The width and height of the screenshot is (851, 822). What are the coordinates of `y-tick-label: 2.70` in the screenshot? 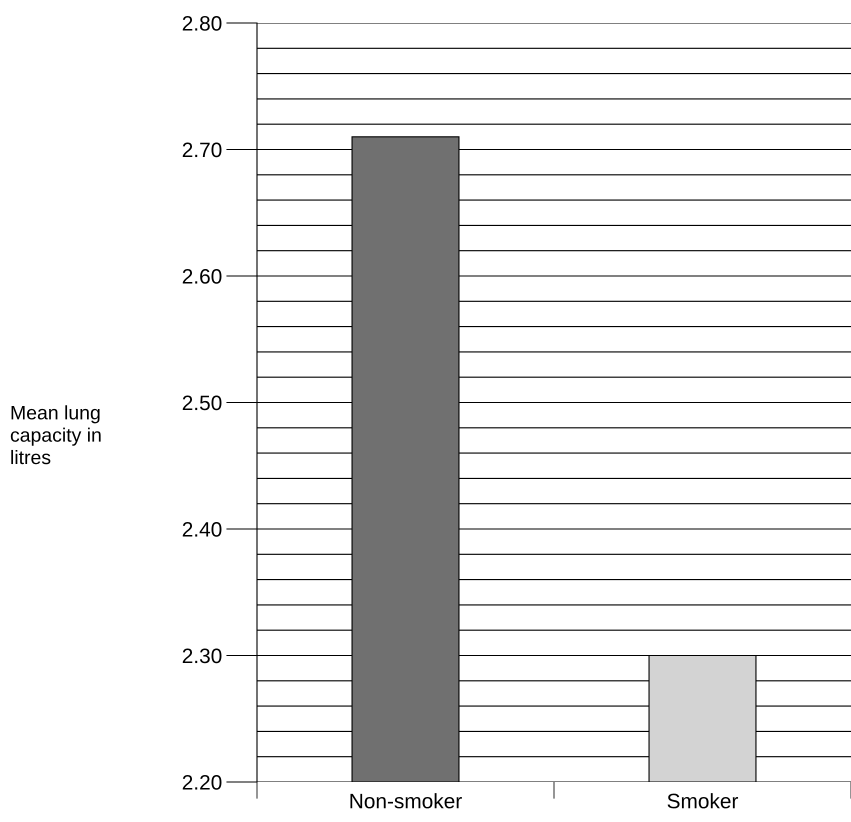 It's located at (202, 150).